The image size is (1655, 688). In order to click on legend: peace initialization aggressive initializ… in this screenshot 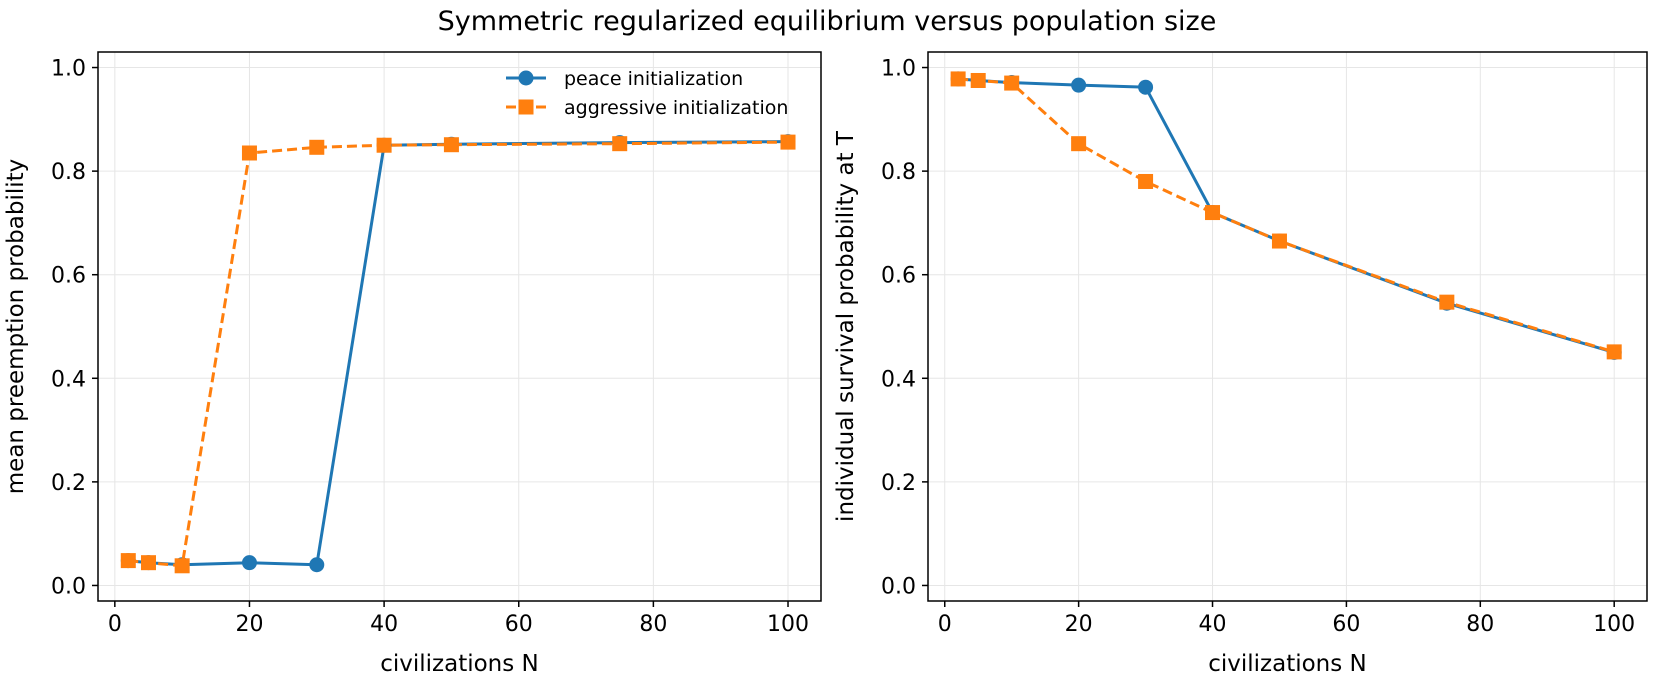, I will do `click(647, 93)`.